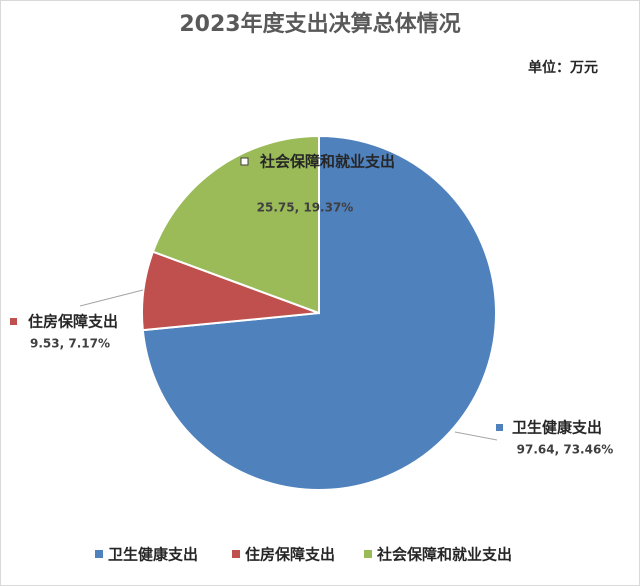  What do you see at coordinates (327, 162) in the screenshot?
I see `data-label-name: 社会保障和就业支出` at bounding box center [327, 162].